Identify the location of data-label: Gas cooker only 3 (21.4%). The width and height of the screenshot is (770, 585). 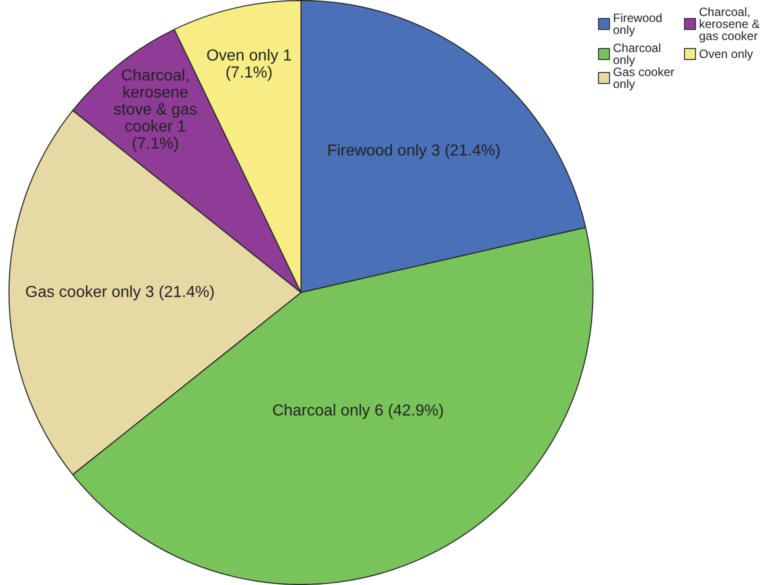
(120, 292).